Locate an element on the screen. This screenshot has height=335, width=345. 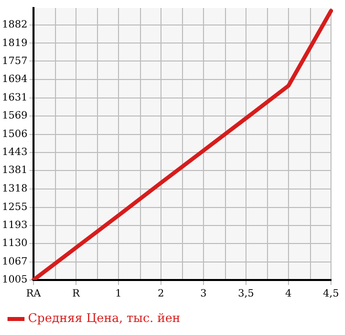
x-tick-label: RA is located at coordinates (34, 294).